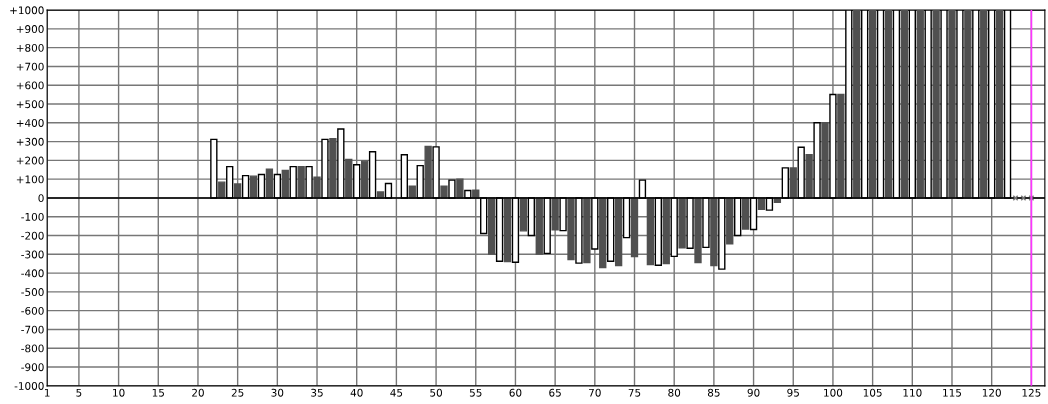 The height and width of the screenshot is (404, 1048). Describe the element at coordinates (277, 392) in the screenshot. I see `x-tick-label: 30` at that location.